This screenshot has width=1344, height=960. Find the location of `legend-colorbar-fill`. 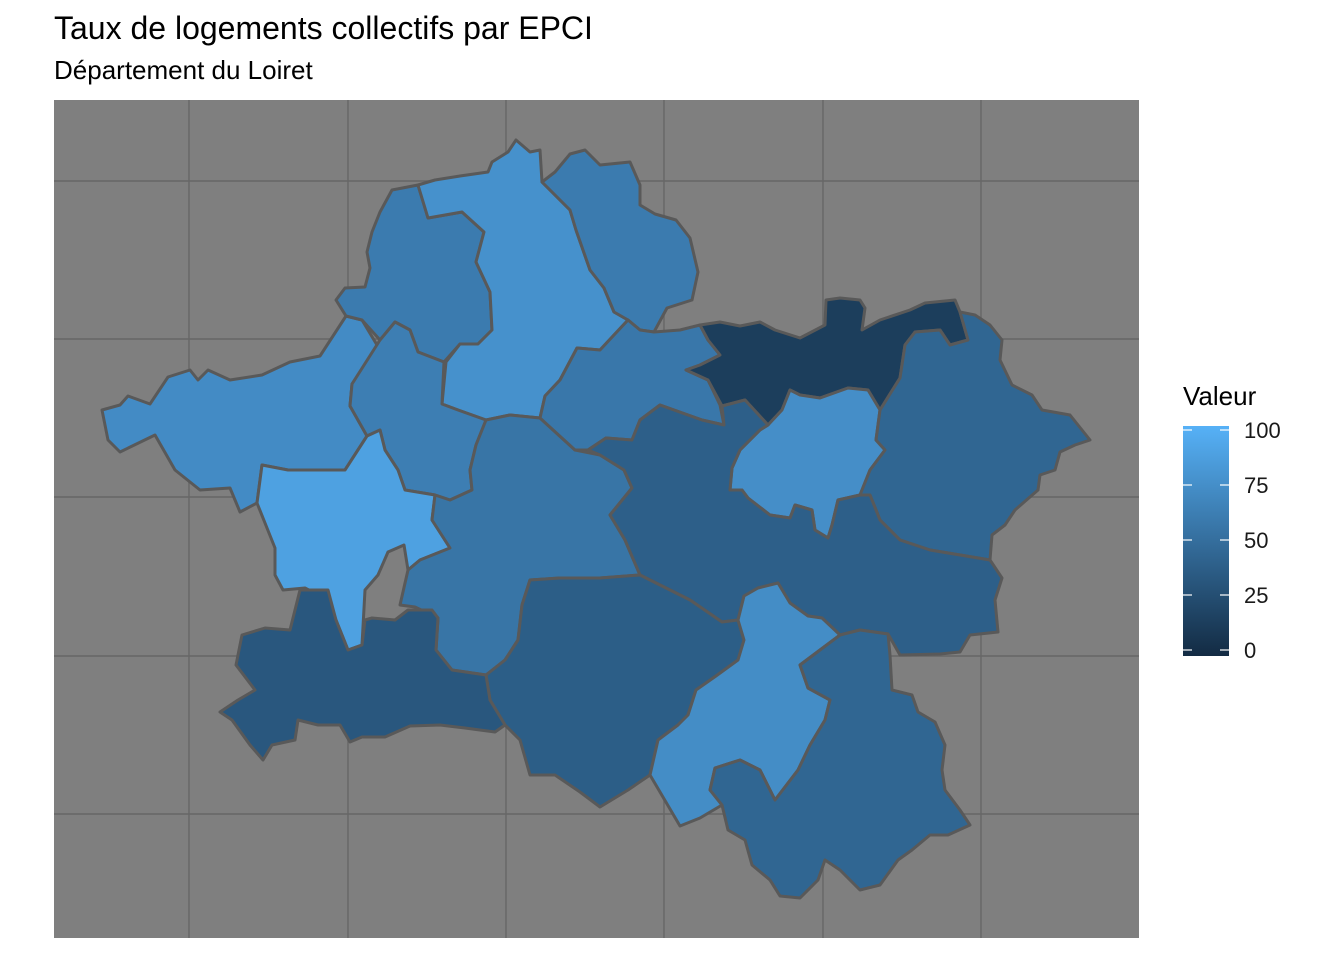

legend-colorbar-fill is located at coordinates (1206, 541).